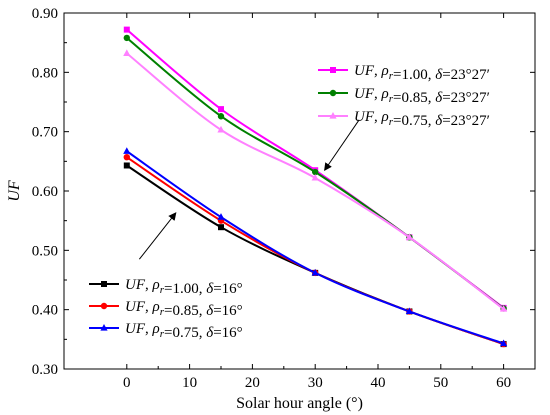 This screenshot has height=415, width=550. What do you see at coordinates (189, 383) in the screenshot?
I see `x-tick-label: 10` at bounding box center [189, 383].